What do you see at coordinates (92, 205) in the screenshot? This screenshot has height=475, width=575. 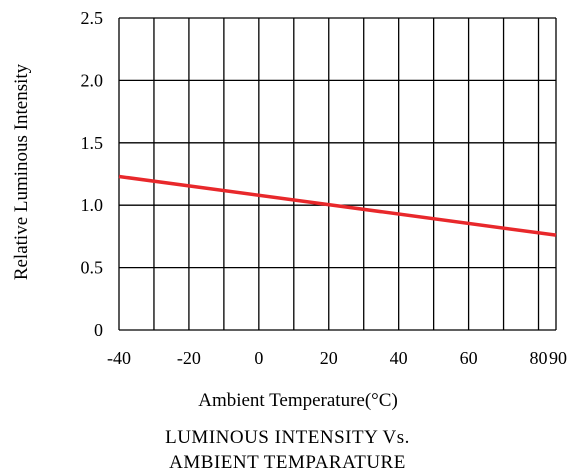 I see `y-tick-label: 1.0` at bounding box center [92, 205].